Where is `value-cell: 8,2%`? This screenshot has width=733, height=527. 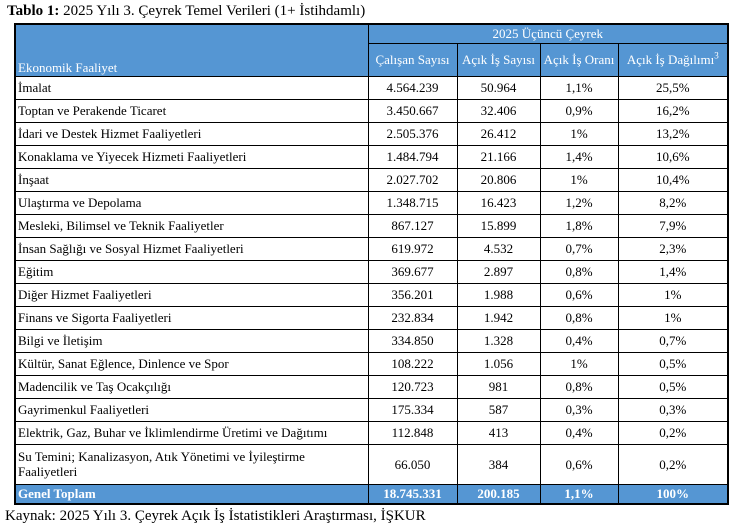 value-cell: 8,2% is located at coordinates (673, 202).